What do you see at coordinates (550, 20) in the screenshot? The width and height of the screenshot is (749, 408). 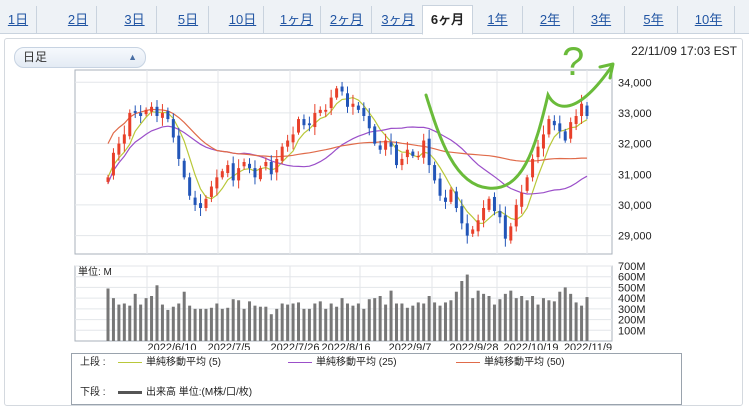 I see `tab-11: 2年` at bounding box center [550, 20].